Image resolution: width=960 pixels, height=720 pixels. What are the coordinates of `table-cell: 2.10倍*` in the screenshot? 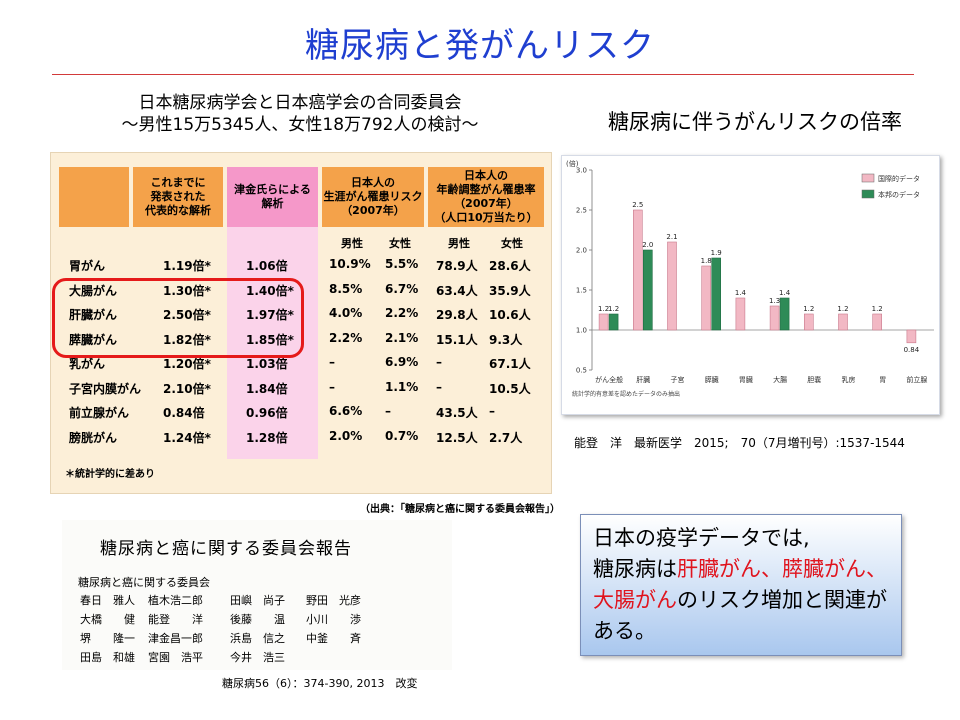 It's located at (187, 388).